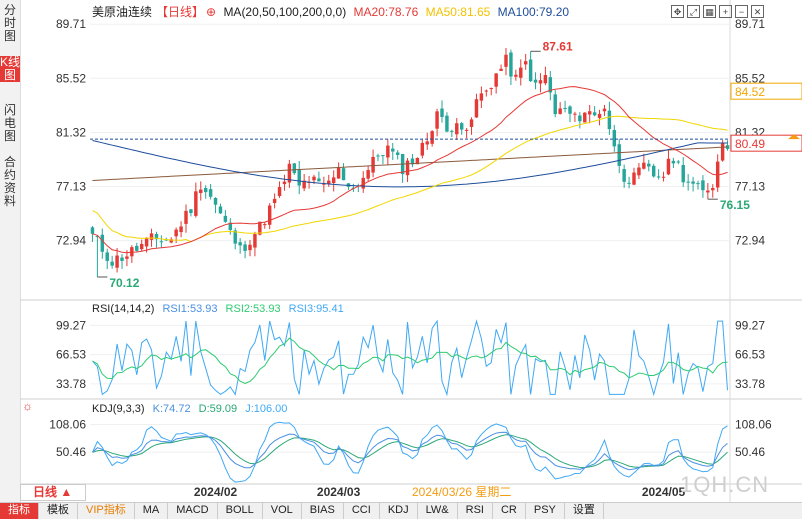  I want to click on annotation-label: 76.15, so click(735, 205).